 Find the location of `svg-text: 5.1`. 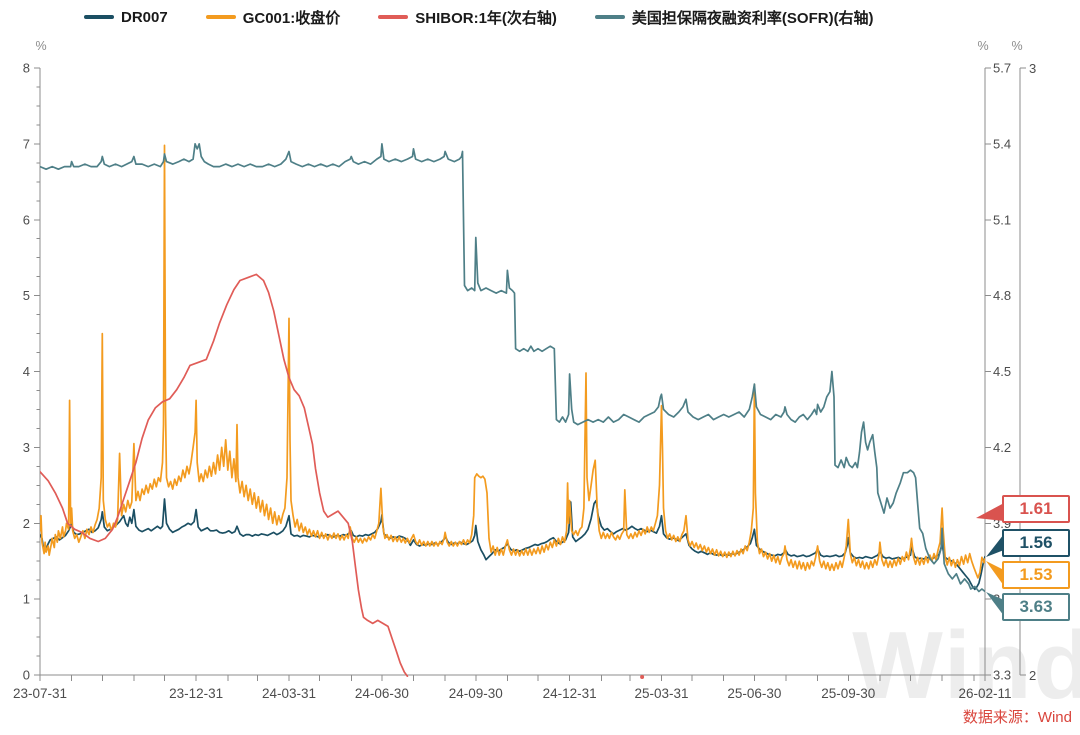

svg-text: 5.1 is located at coordinates (1002, 219).